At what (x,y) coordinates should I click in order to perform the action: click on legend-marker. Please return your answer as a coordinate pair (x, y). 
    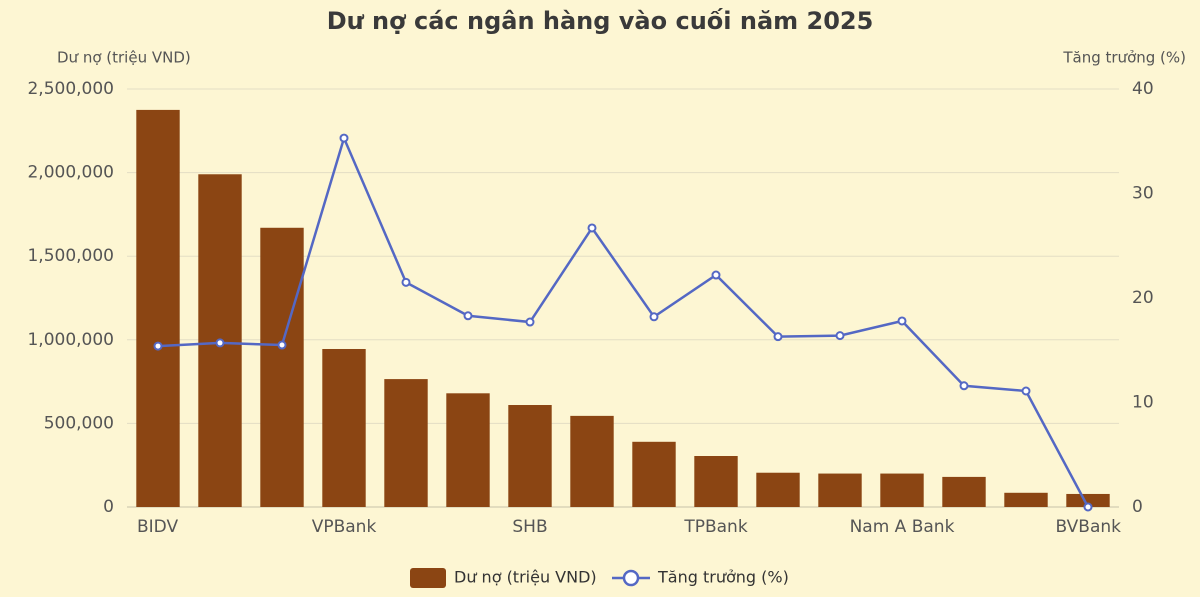
    Looking at the image, I should click on (631, 578).